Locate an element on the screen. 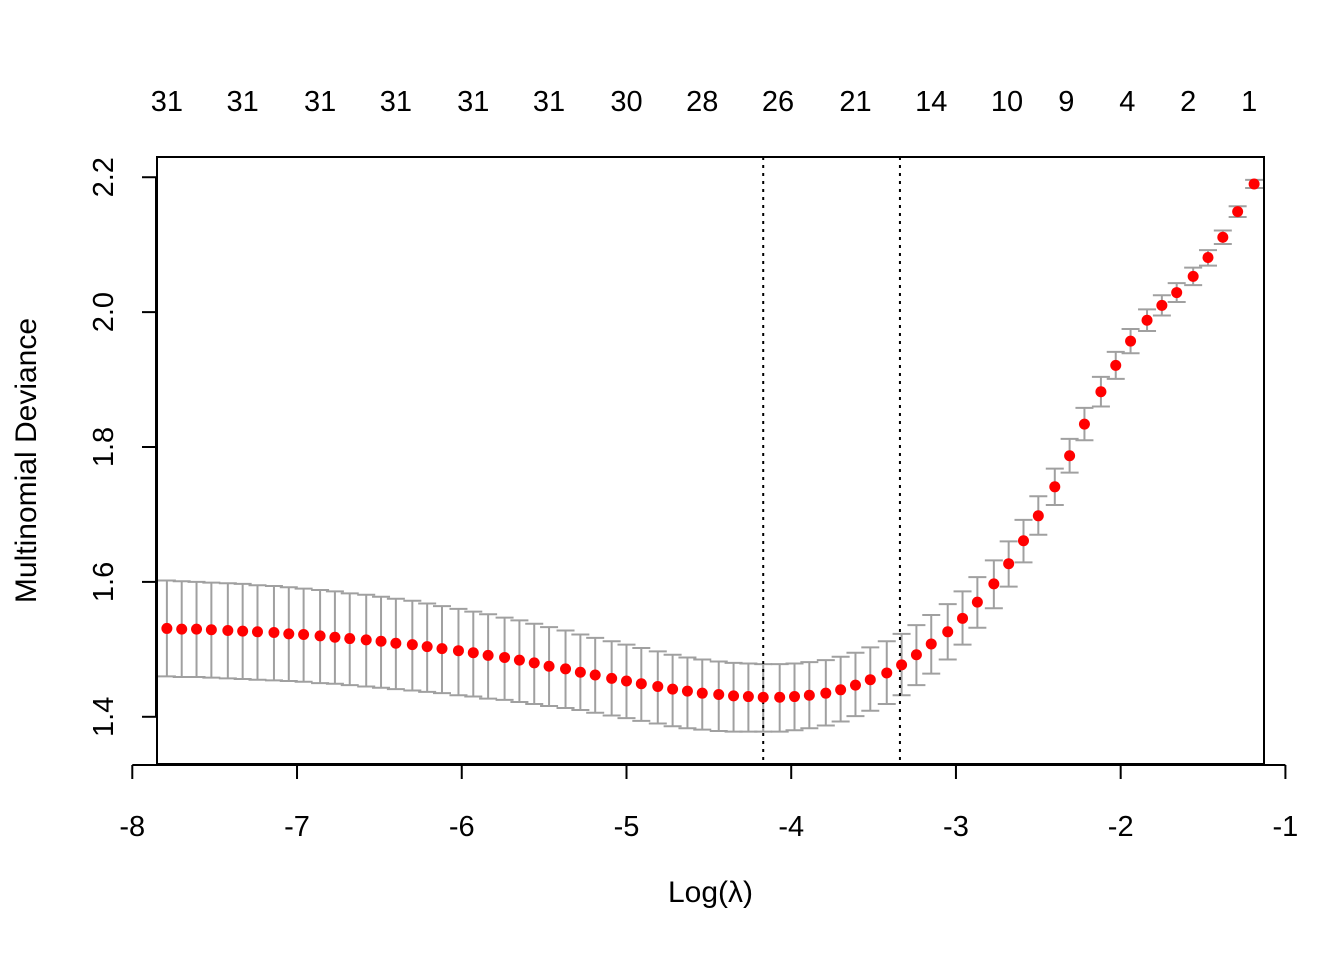 Image resolution: width=1344 pixels, height=965 pixels. top-count-label: 2 is located at coordinates (1188, 102).